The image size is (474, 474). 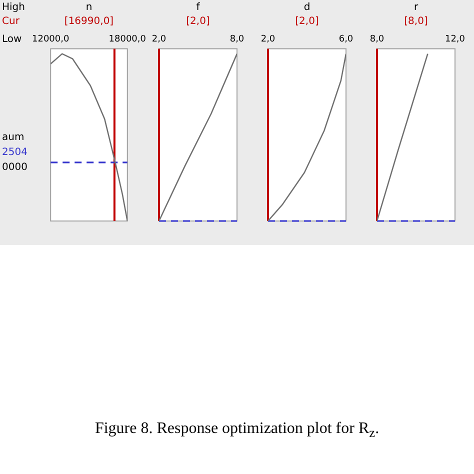 What do you see at coordinates (198, 7) in the screenshot?
I see `x-axis-title: f` at bounding box center [198, 7].